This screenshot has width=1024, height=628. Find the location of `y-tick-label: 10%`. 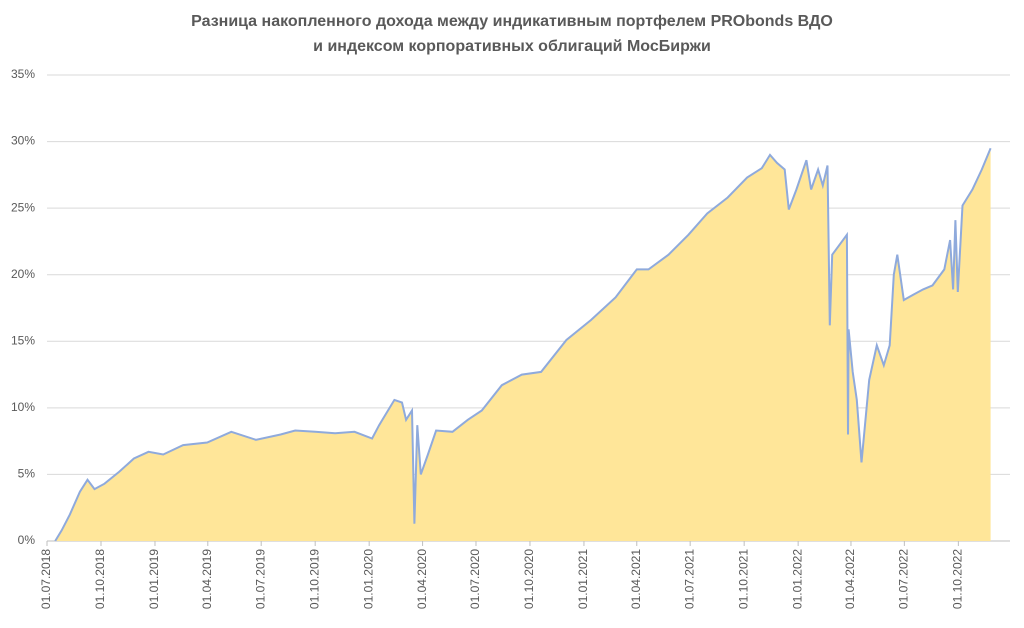

y-tick-label: 10% is located at coordinates (23, 407).